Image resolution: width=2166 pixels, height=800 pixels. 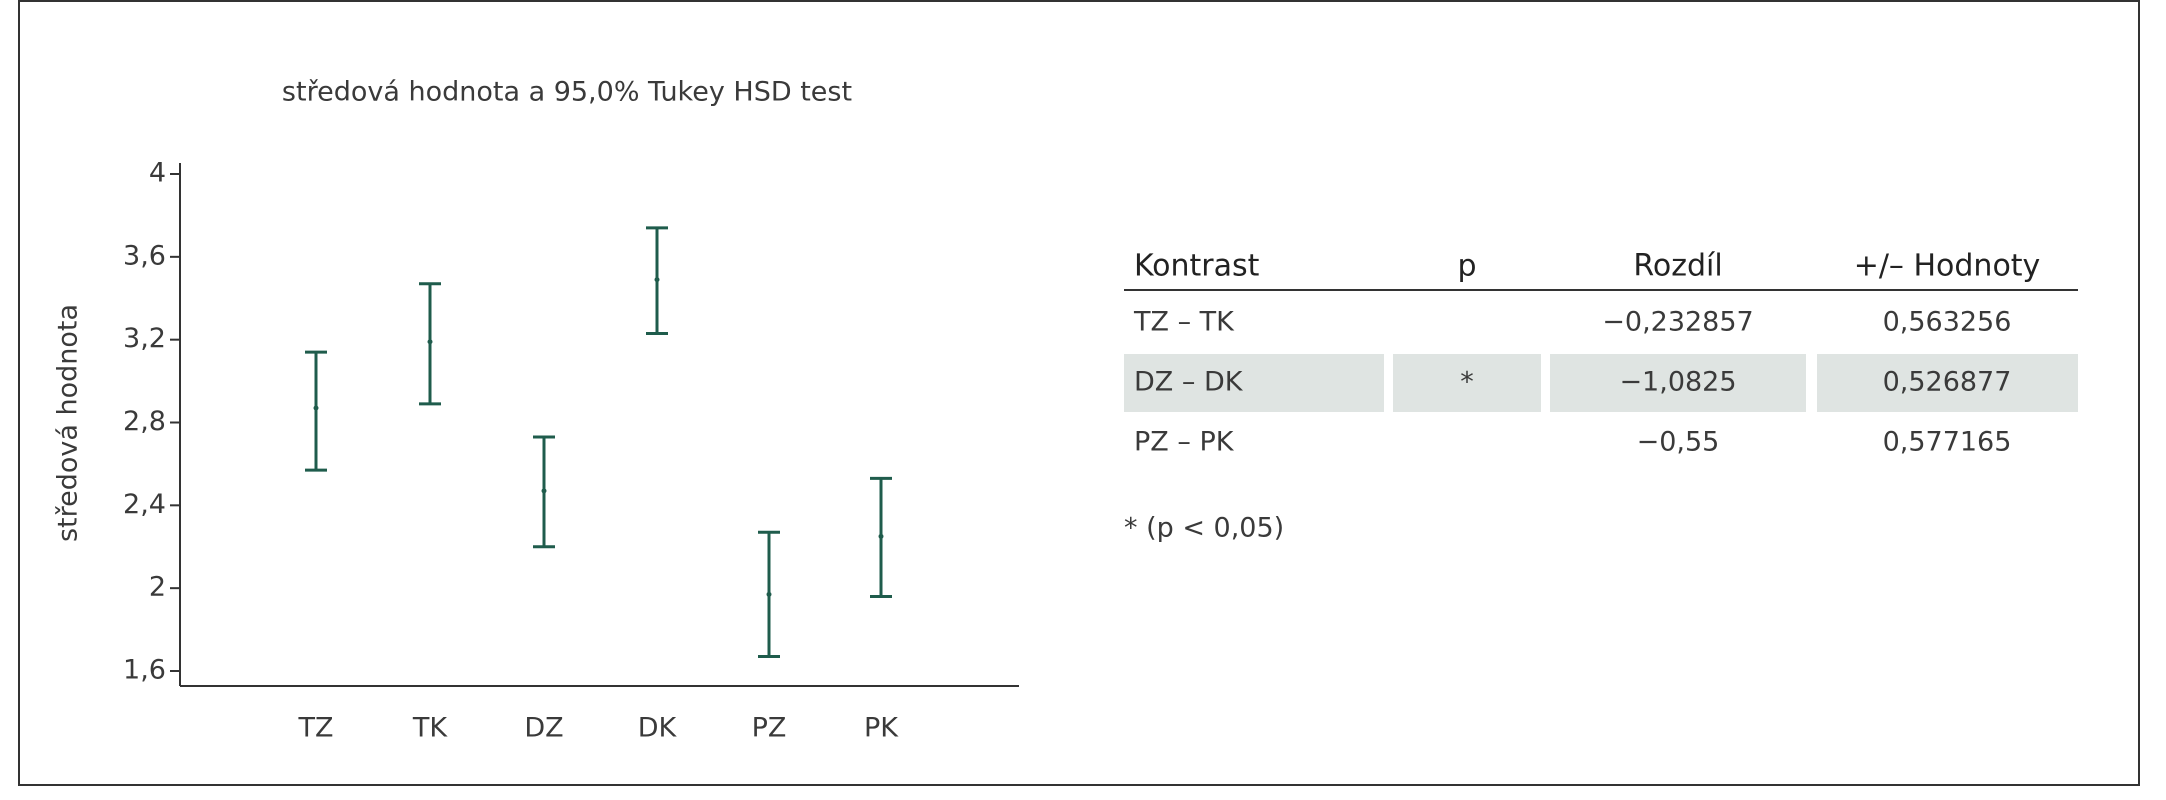 What do you see at coordinates (144, 504) in the screenshot?
I see `y-tick-label: 2,4` at bounding box center [144, 504].